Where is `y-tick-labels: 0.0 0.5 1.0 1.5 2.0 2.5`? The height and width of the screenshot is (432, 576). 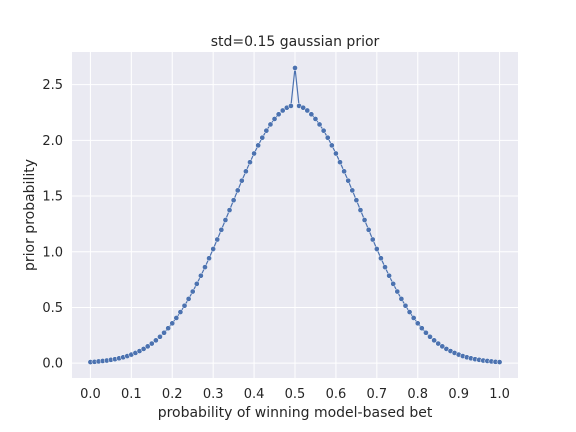
y-tick-labels: 0.0 0.5 1.0 1.5 2.0 2.5 is located at coordinates (52, 225).